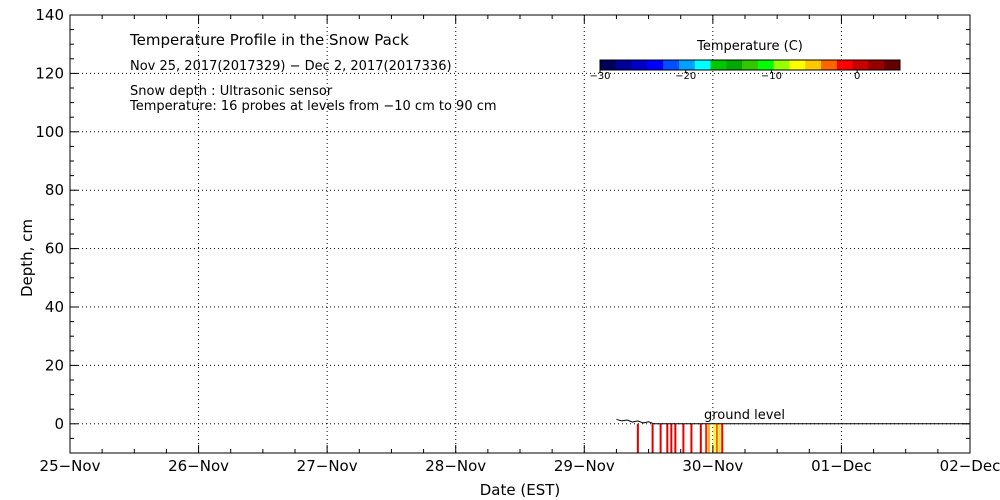 This screenshot has height=500, width=1000. I want to click on x-tick-label: 26−Nov, so click(198, 466).